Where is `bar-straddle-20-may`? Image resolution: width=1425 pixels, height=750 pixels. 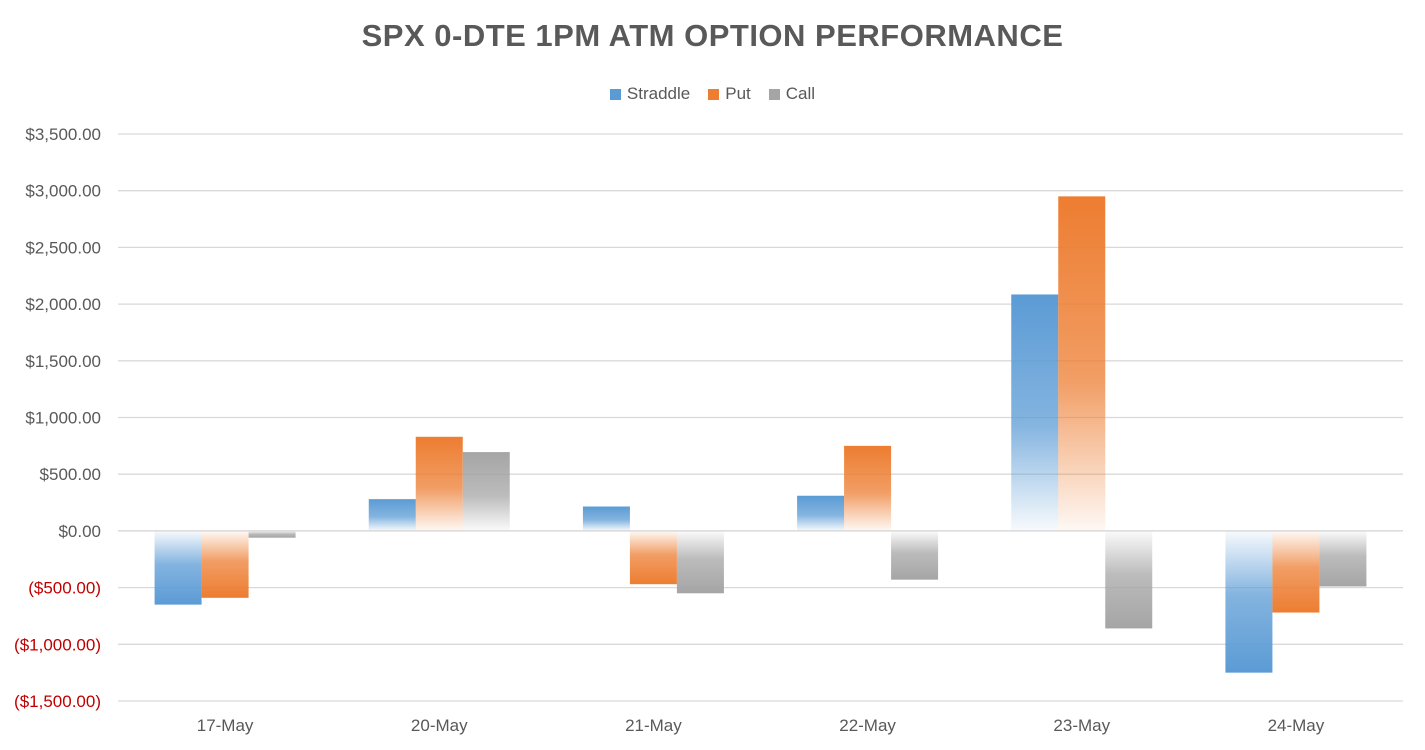
bar-straddle-20-may is located at coordinates (392, 515).